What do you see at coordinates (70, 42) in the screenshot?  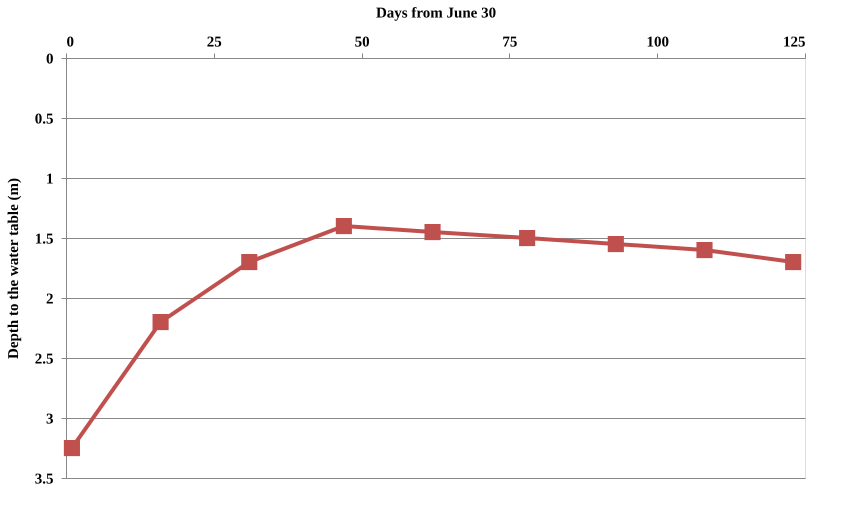 I see `x-tick-label: 0` at bounding box center [70, 42].